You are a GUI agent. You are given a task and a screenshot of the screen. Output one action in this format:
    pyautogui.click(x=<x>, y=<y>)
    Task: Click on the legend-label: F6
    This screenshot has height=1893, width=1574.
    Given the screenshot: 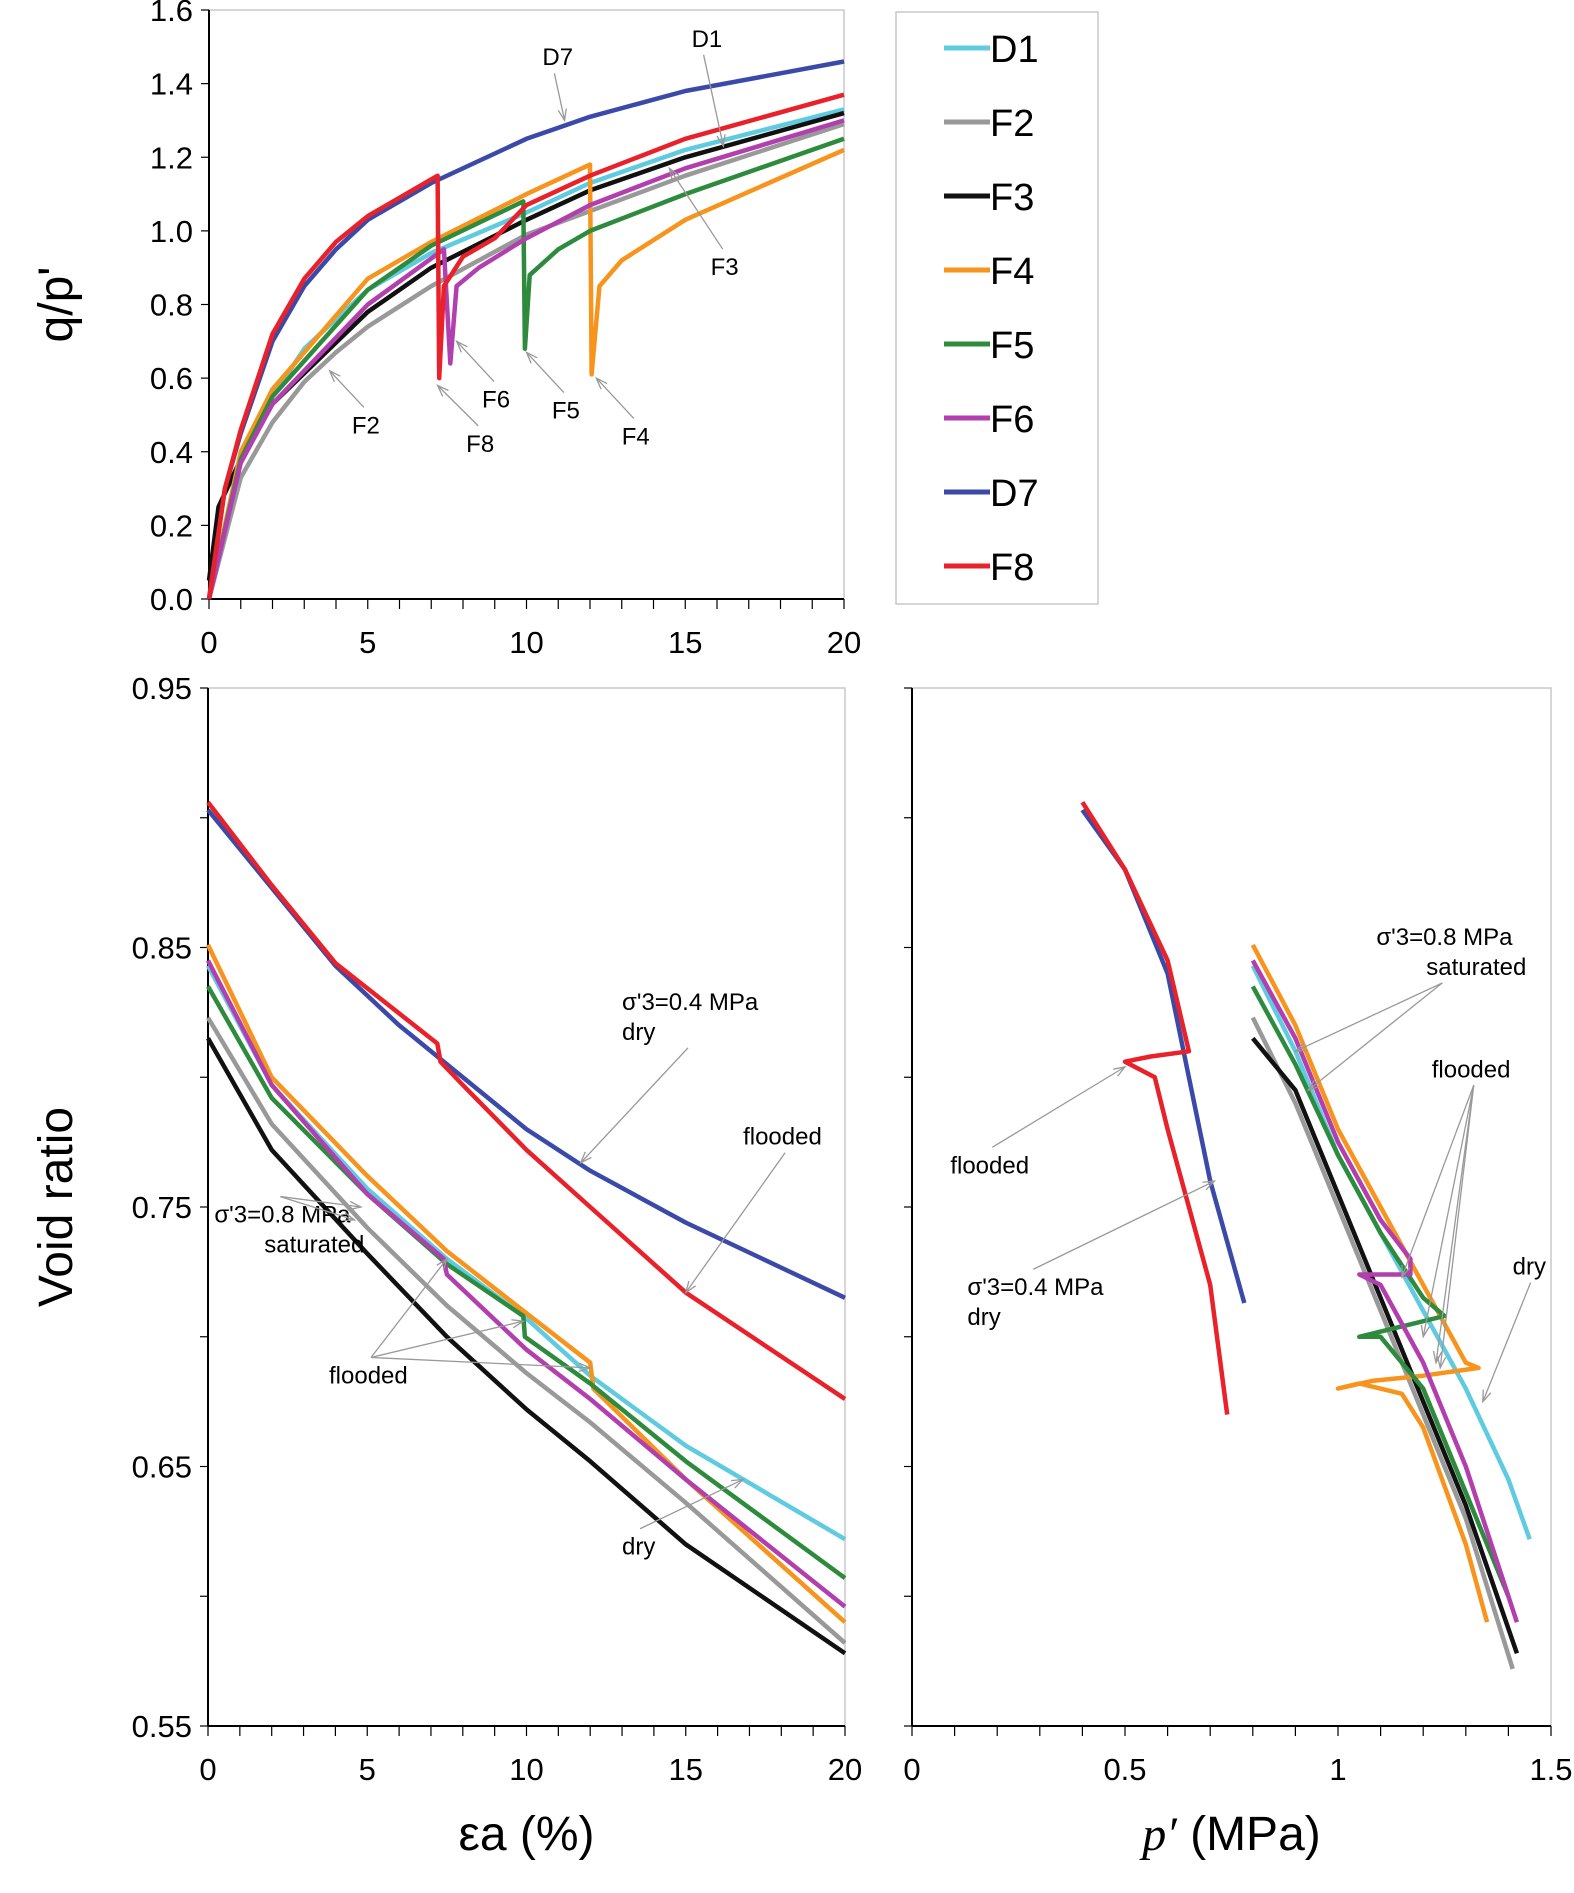 What is the action you would take?
    pyautogui.click(x=1012, y=420)
    